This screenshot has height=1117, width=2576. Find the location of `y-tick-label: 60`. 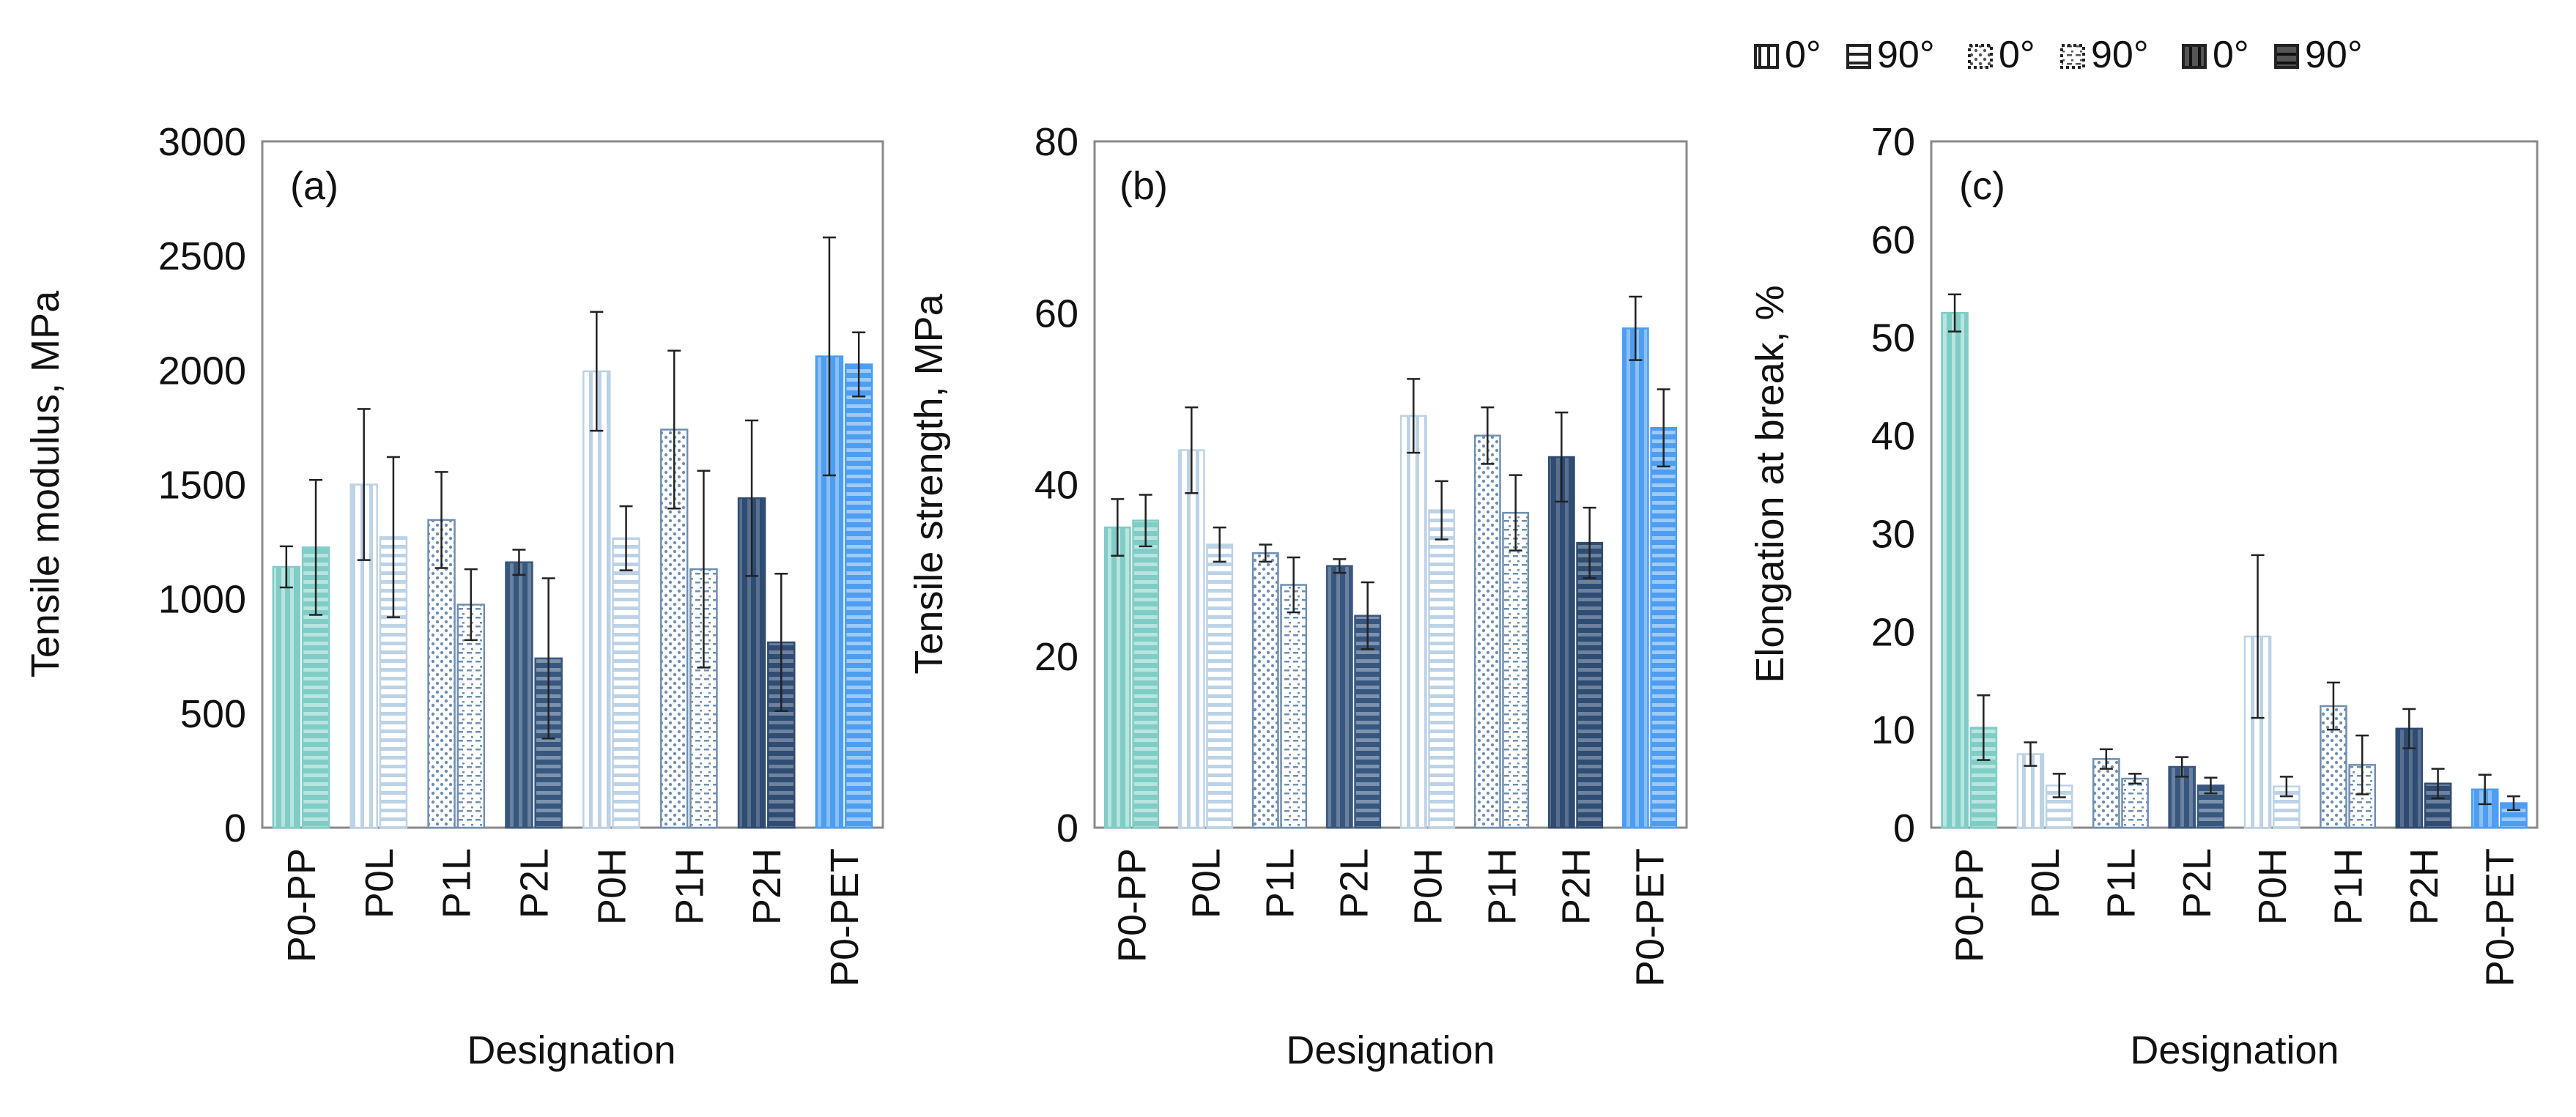

y-tick-label: 60 is located at coordinates (1056, 313).